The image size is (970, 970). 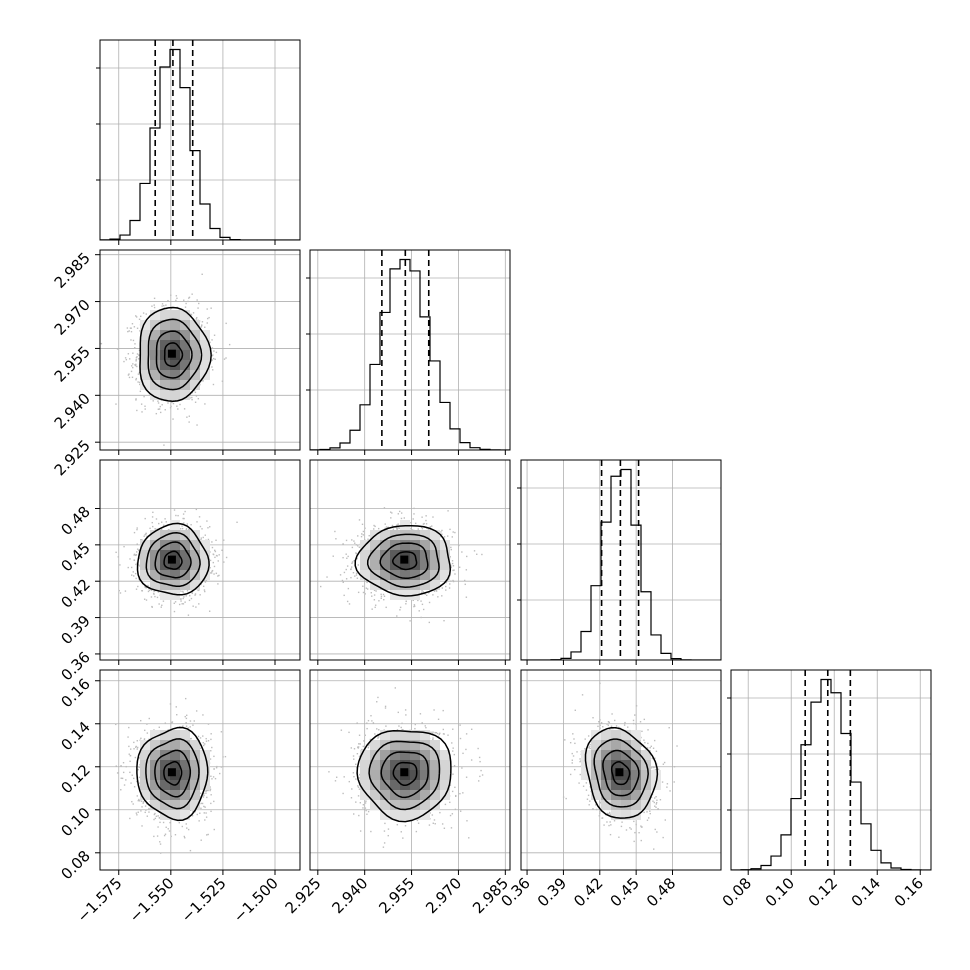 I want to click on x-tick-label: 2.925, so click(x=303, y=895).